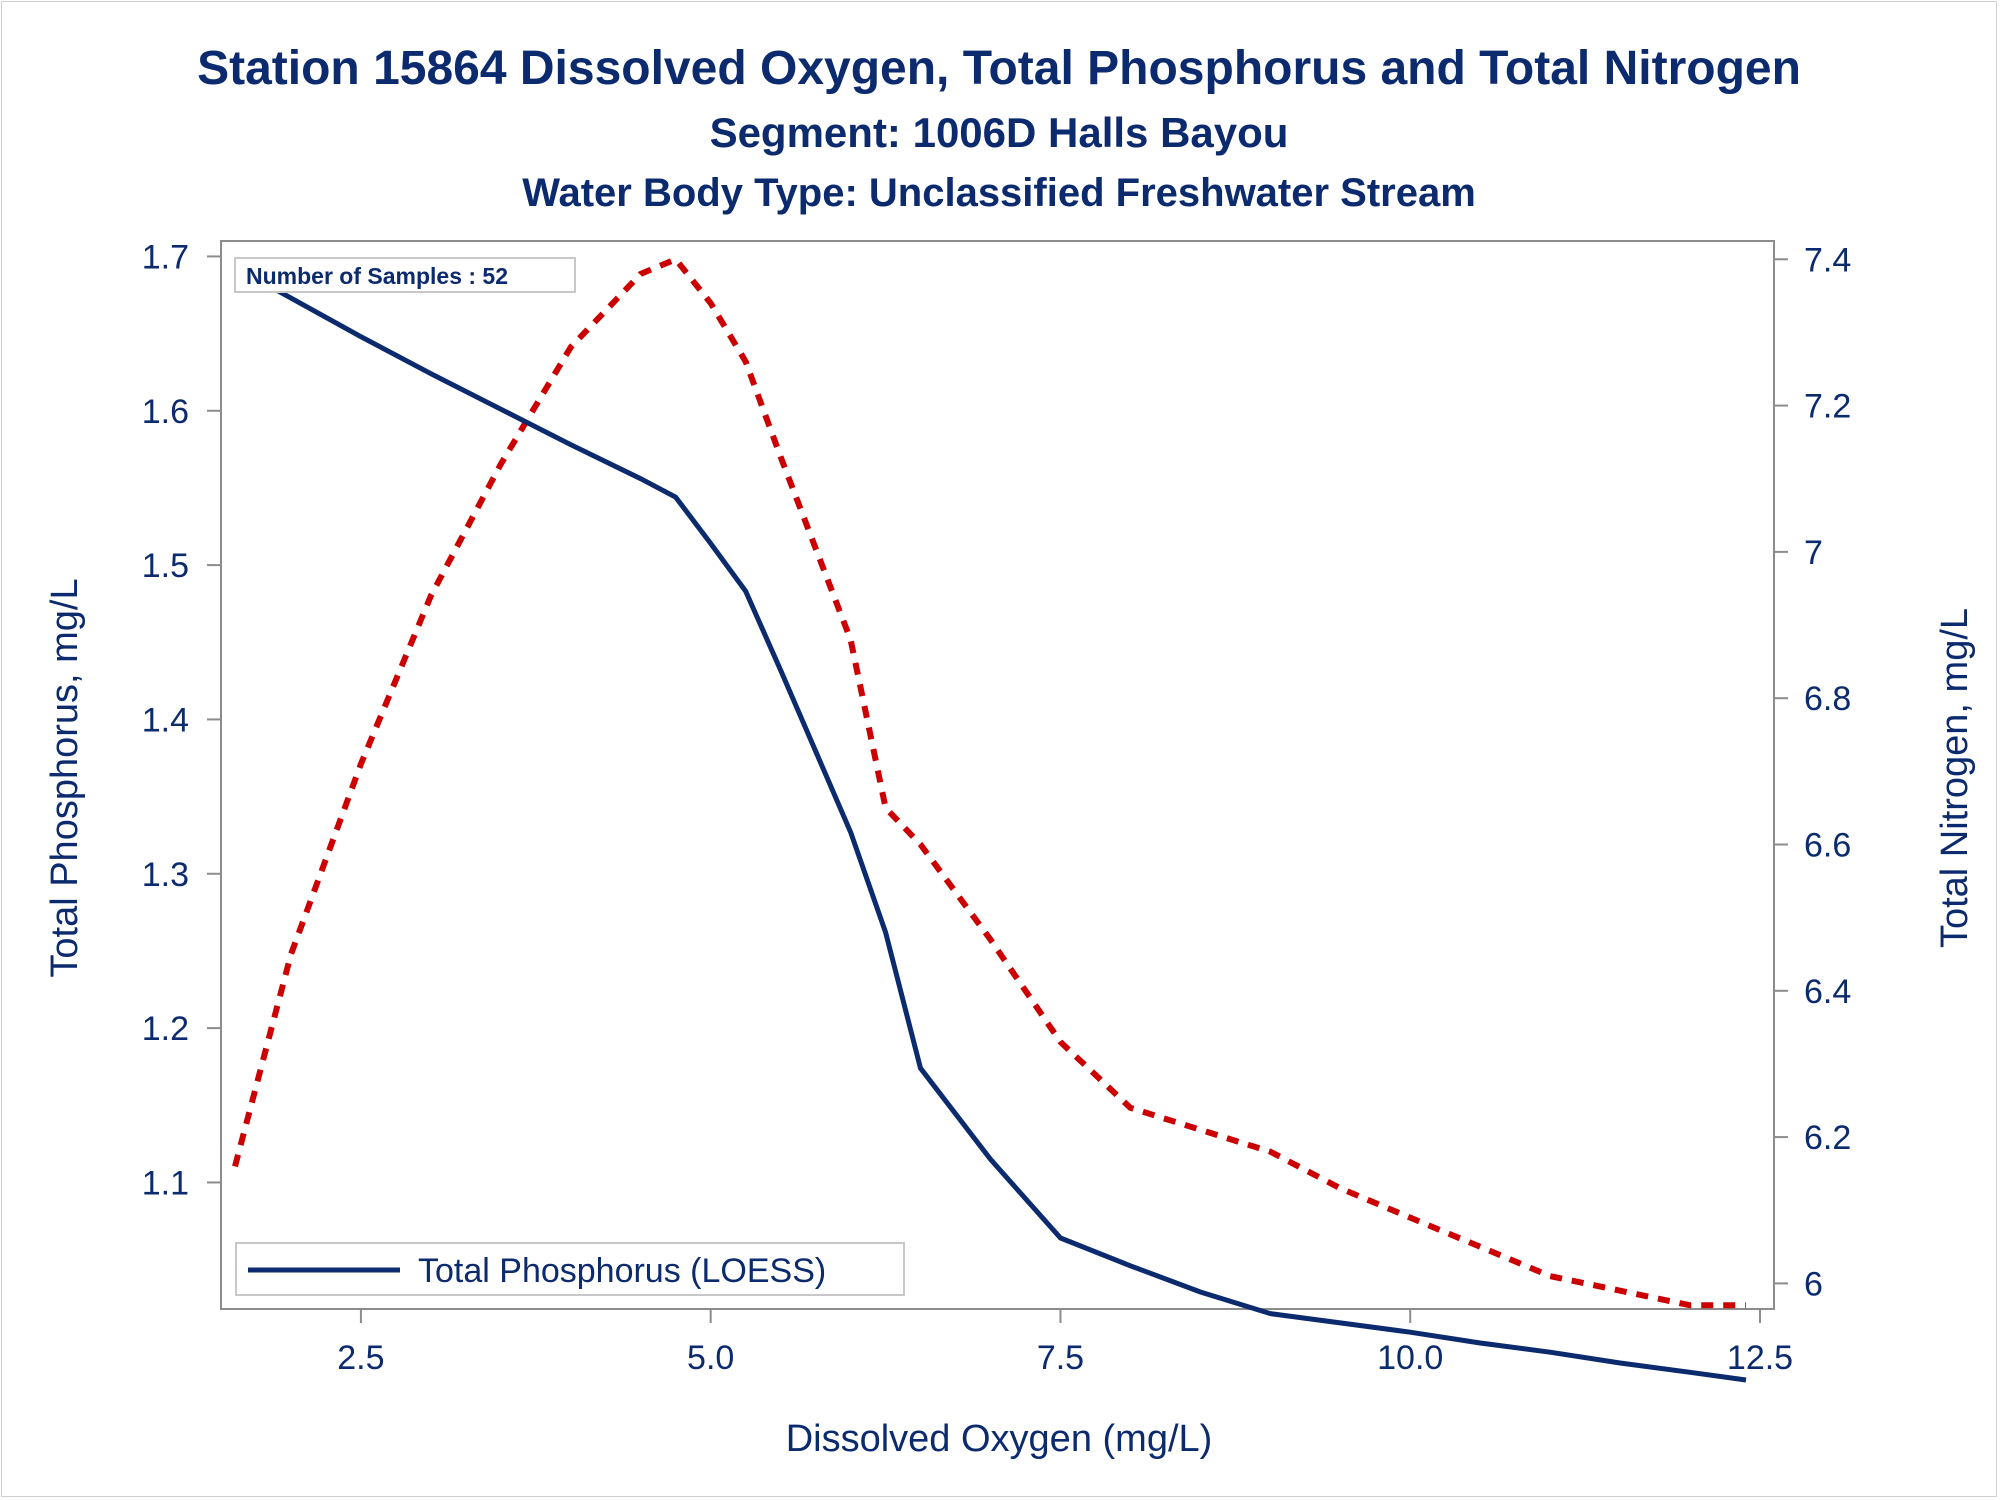 Image resolution: width=2000 pixels, height=1500 pixels. I want to click on samples-count-label: Number of Samples : 52, so click(377, 276).